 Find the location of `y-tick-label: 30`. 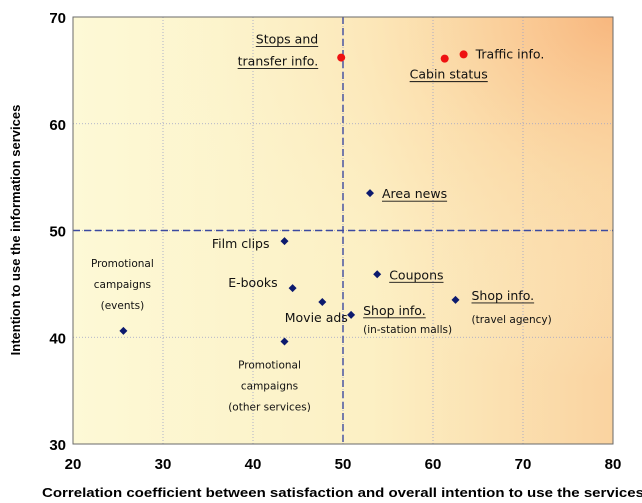

y-tick-label: 30 is located at coordinates (57, 445).